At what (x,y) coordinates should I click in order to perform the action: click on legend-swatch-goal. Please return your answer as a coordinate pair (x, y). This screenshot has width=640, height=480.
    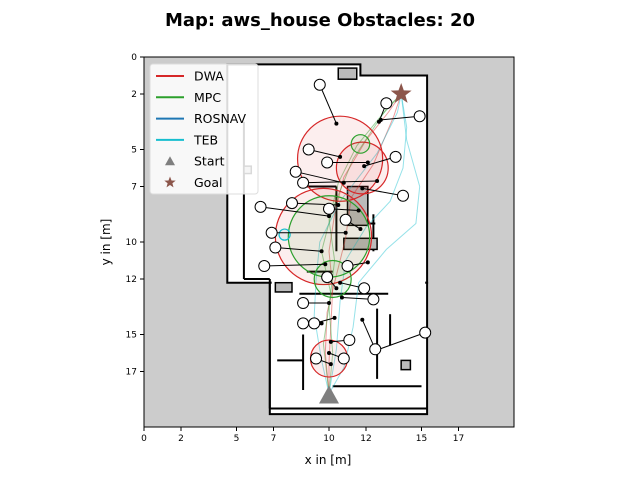
    Looking at the image, I should click on (170, 182).